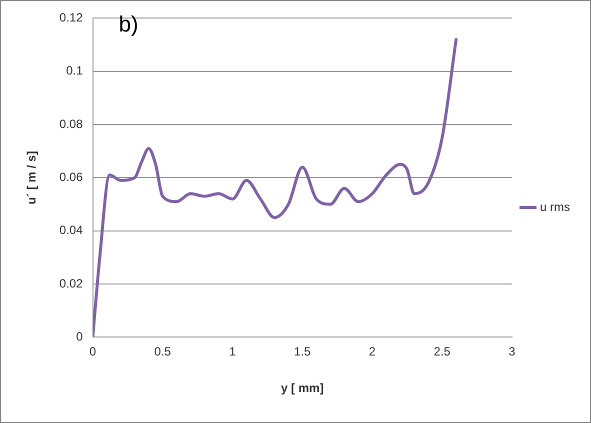 Image resolution: width=591 pixels, height=423 pixels. I want to click on x-tick-label: 0, so click(92, 351).